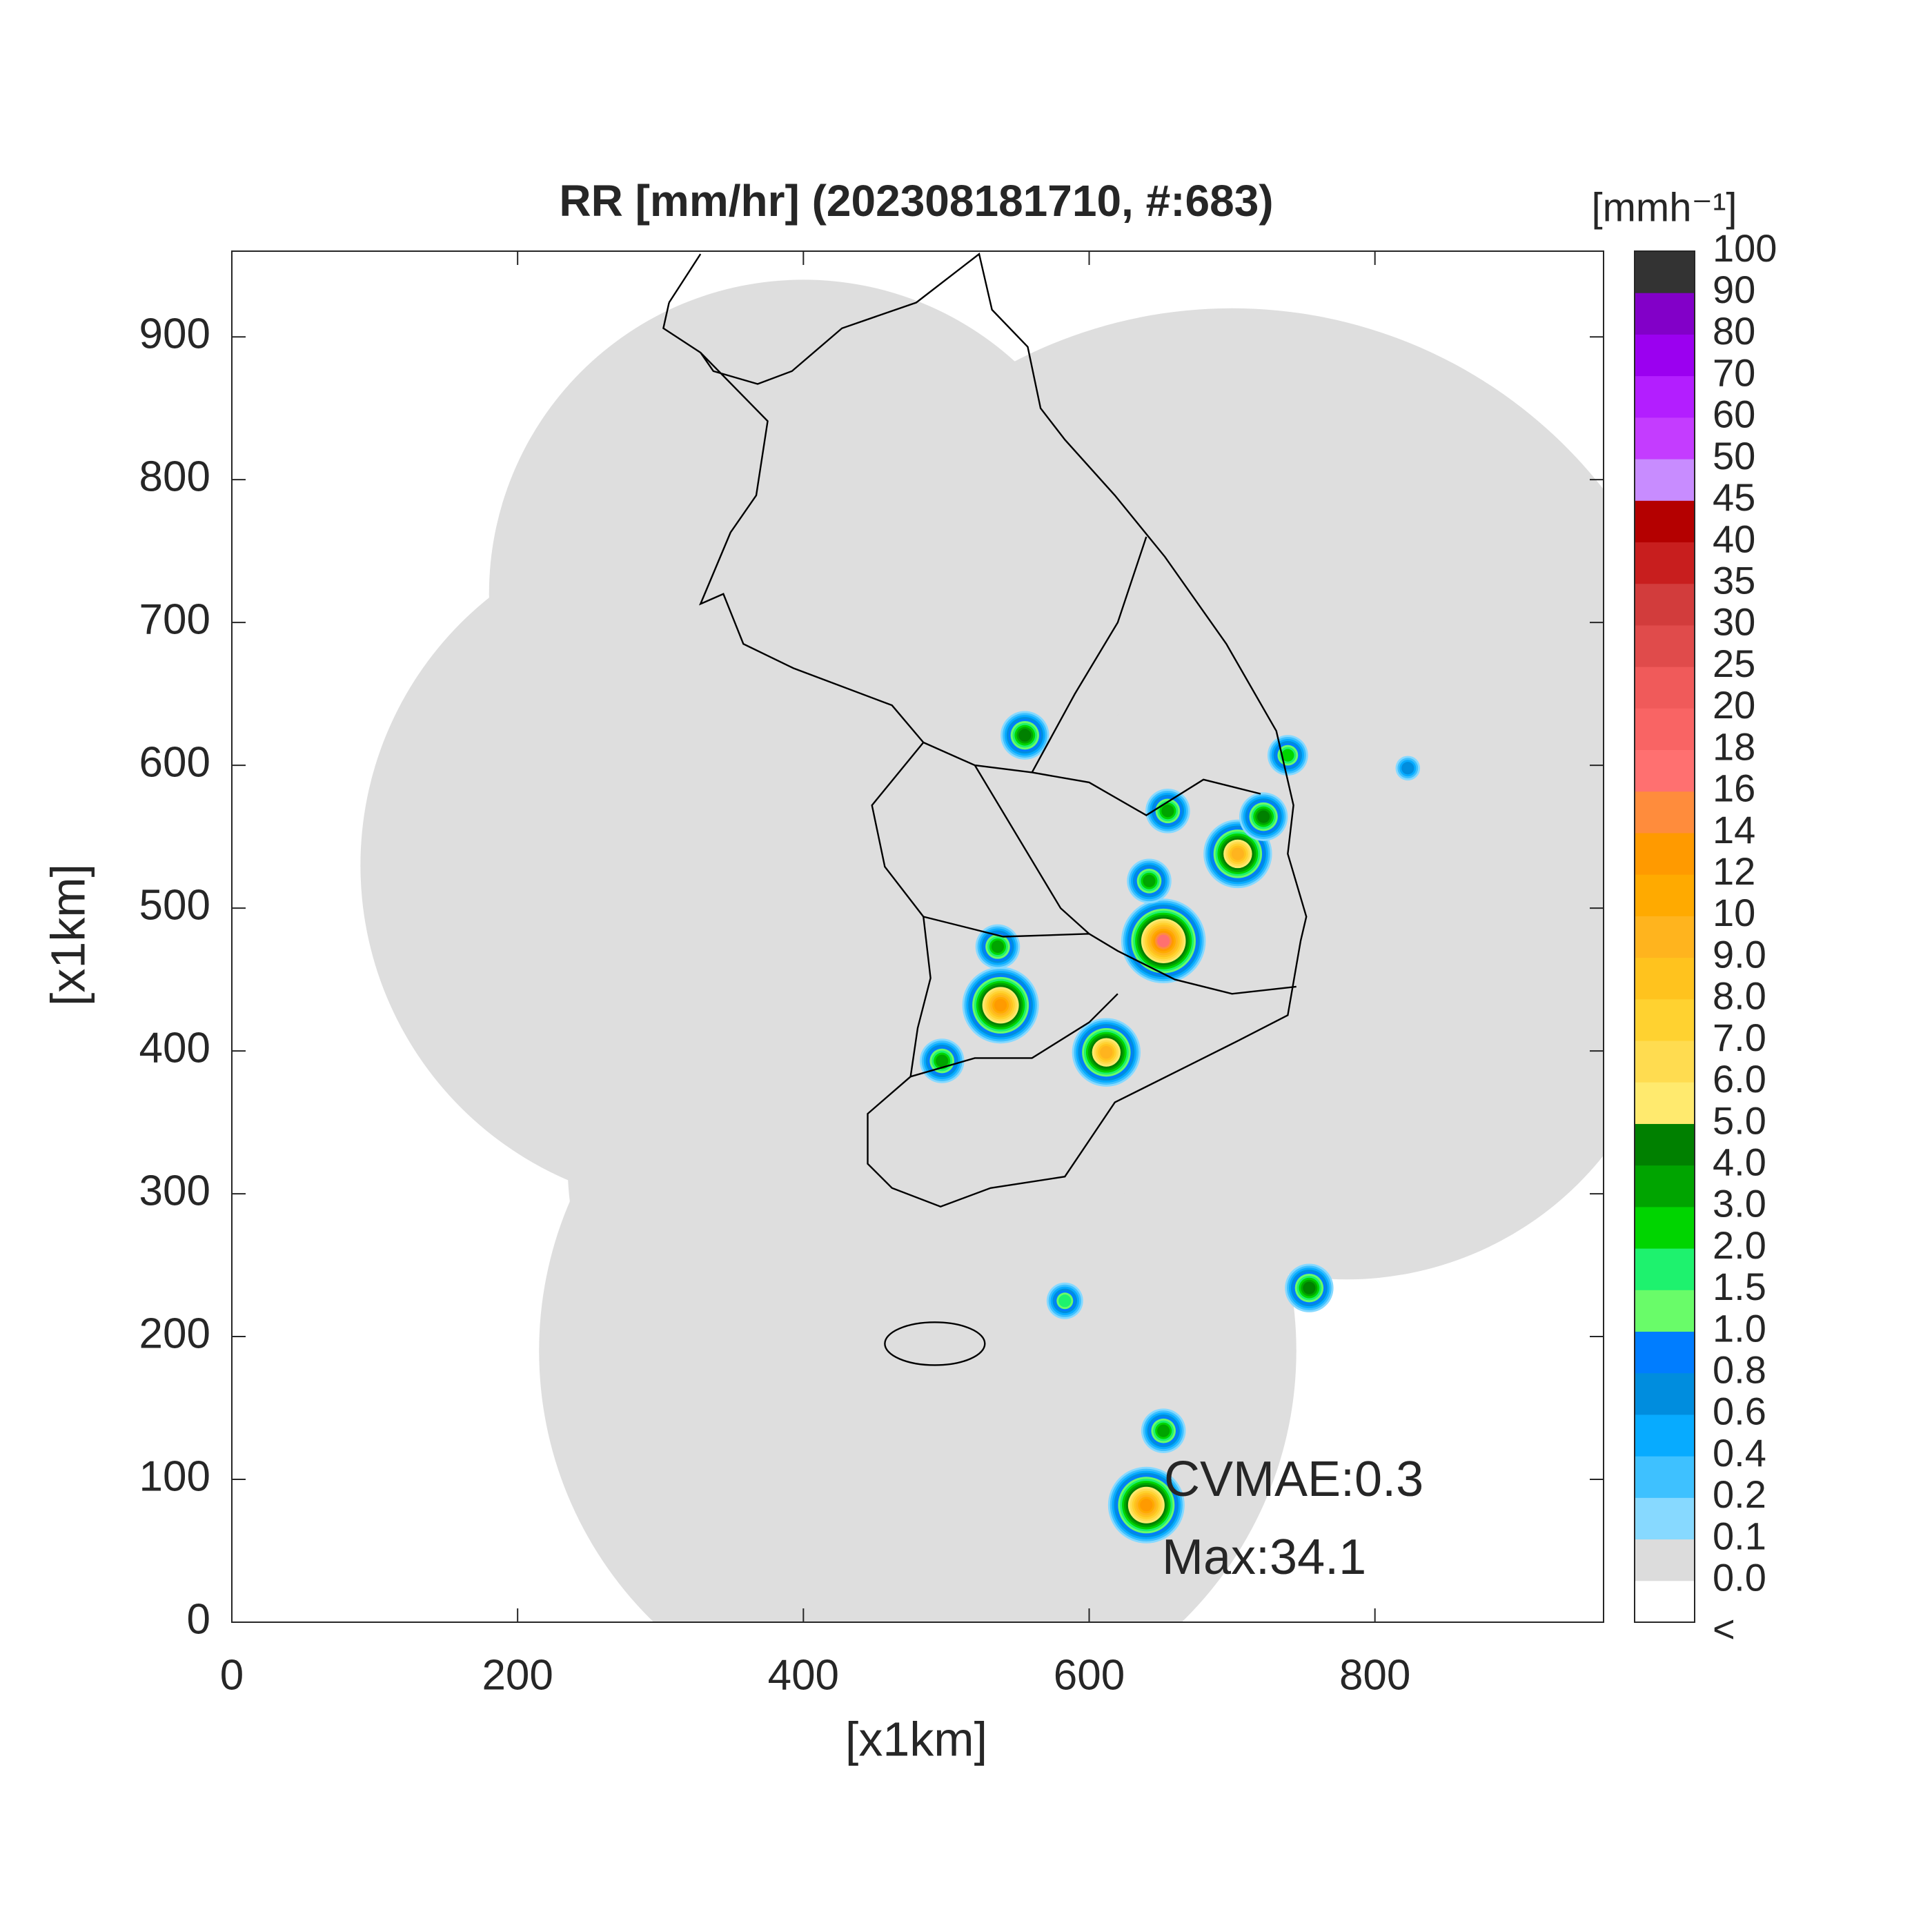 The height and width of the screenshot is (1932, 1932). What do you see at coordinates (1745, 248) in the screenshot?
I see `colorbar-label: 100` at bounding box center [1745, 248].